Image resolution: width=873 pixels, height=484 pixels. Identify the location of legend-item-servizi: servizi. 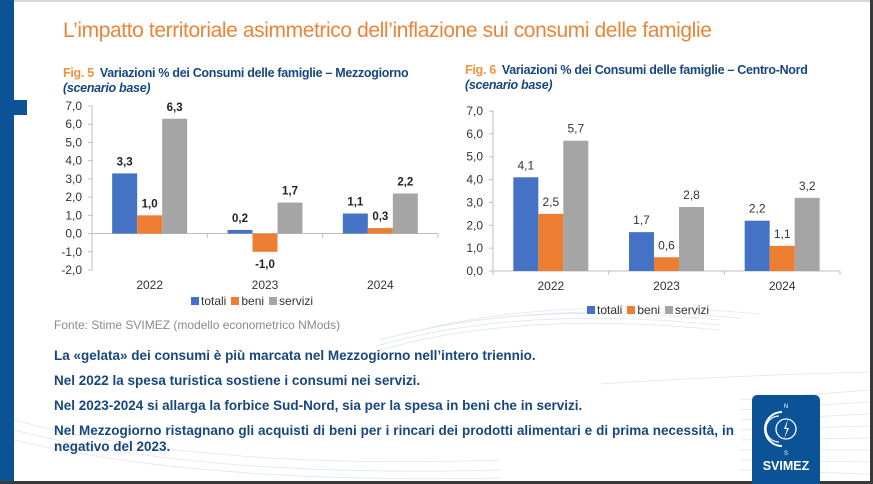
(291, 301).